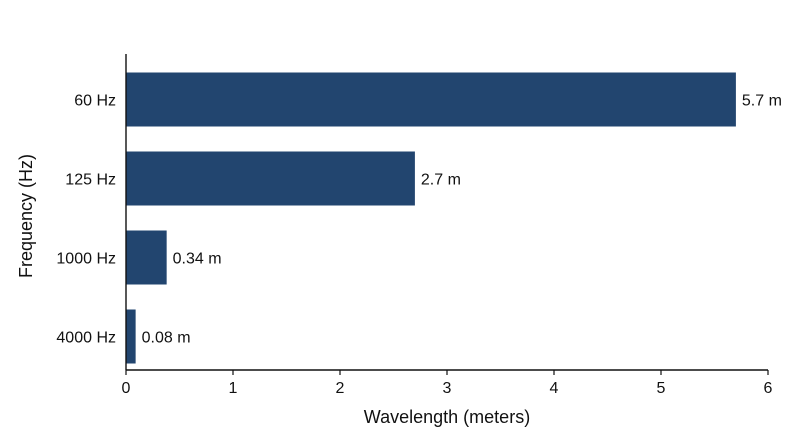  I want to click on x-tick-label-4: 4, so click(554, 388).